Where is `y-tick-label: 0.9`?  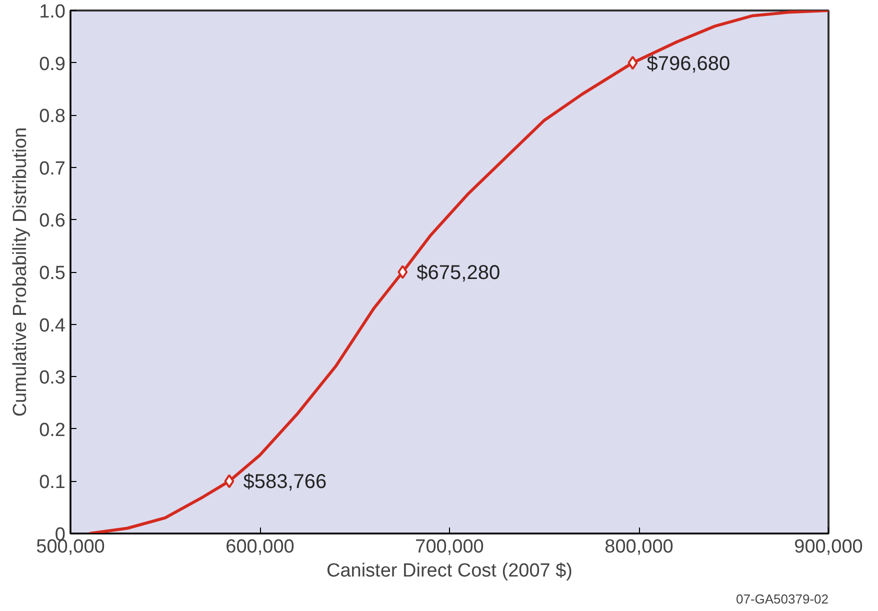 y-tick-label: 0.9 is located at coordinates (52, 64).